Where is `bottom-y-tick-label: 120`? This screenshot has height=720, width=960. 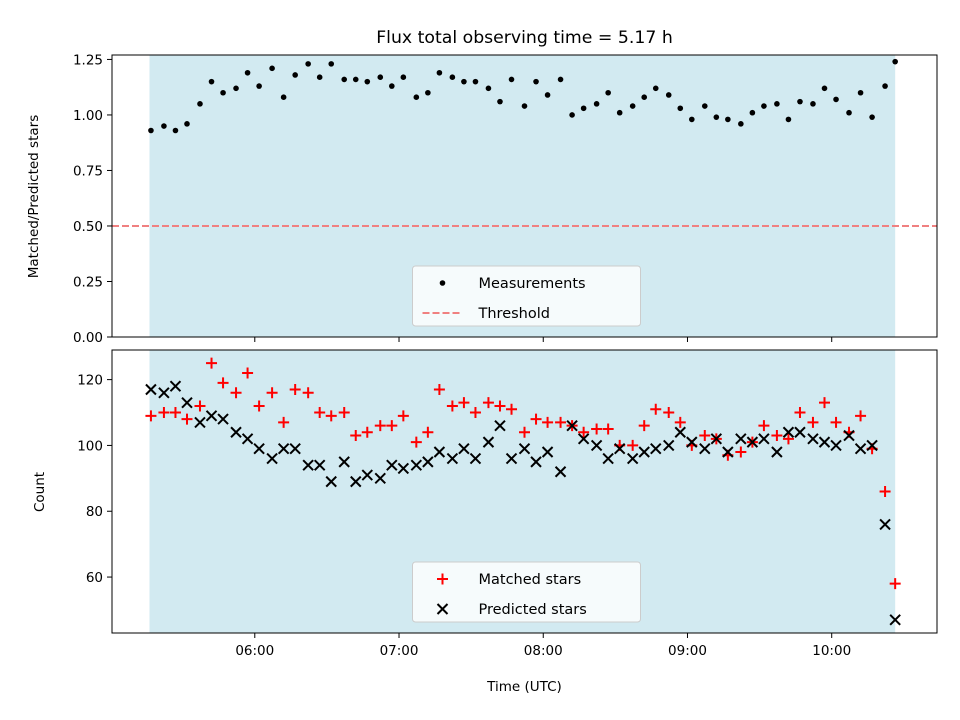 bottom-y-tick-label: 120 is located at coordinates (90, 381).